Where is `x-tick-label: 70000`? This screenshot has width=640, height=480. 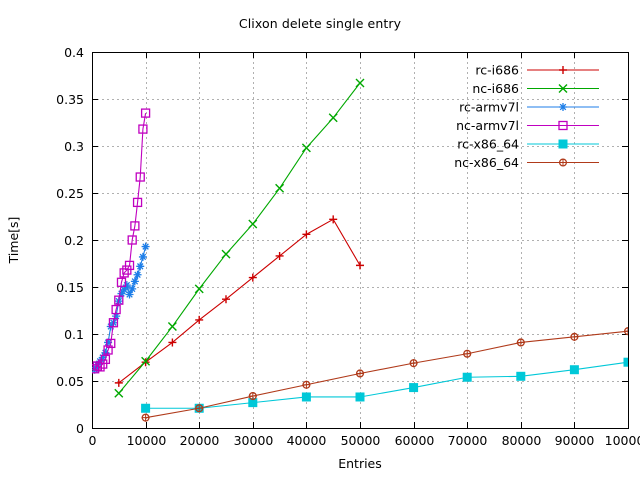 x-tick-label: 70000 is located at coordinates (468, 440).